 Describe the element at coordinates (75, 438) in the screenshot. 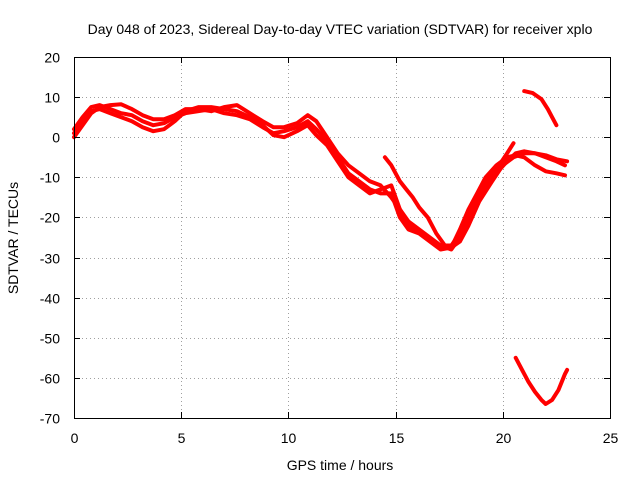

I see `x-tick-label: 0` at that location.